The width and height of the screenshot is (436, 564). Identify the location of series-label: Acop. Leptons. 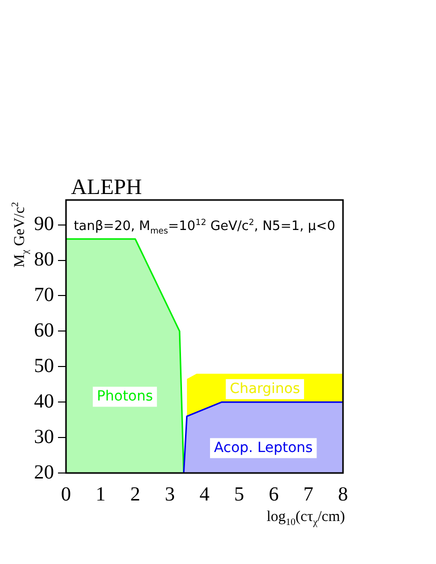
(263, 448).